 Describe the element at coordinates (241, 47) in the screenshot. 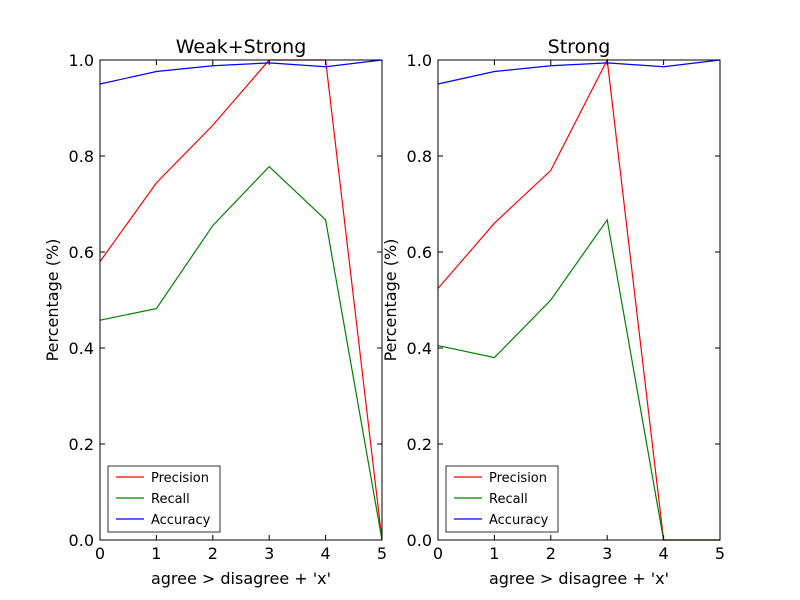

I see `chart-title: Weak+Strong` at that location.